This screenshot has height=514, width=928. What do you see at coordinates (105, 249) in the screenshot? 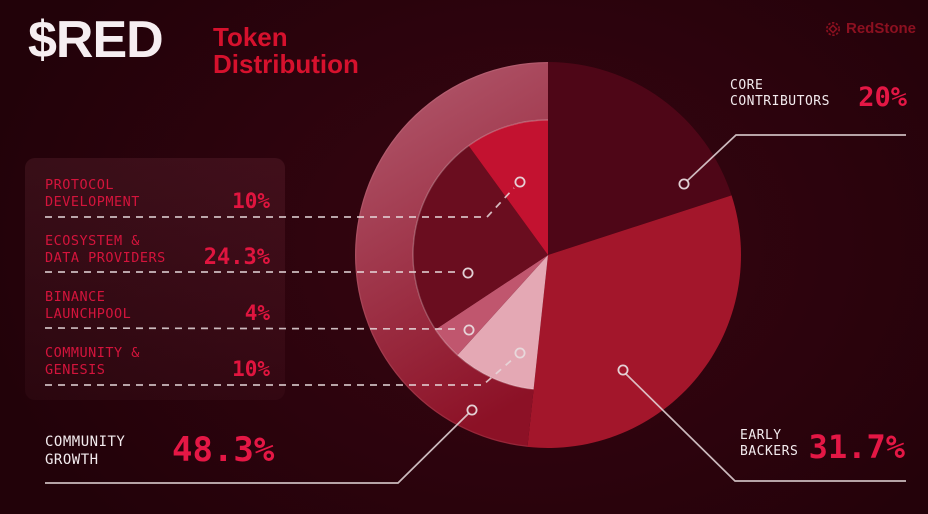
I see `legend-label-ecosystem-data-providers: ECOSYSTEM & DATA PROVIDERS` at bounding box center [105, 249].